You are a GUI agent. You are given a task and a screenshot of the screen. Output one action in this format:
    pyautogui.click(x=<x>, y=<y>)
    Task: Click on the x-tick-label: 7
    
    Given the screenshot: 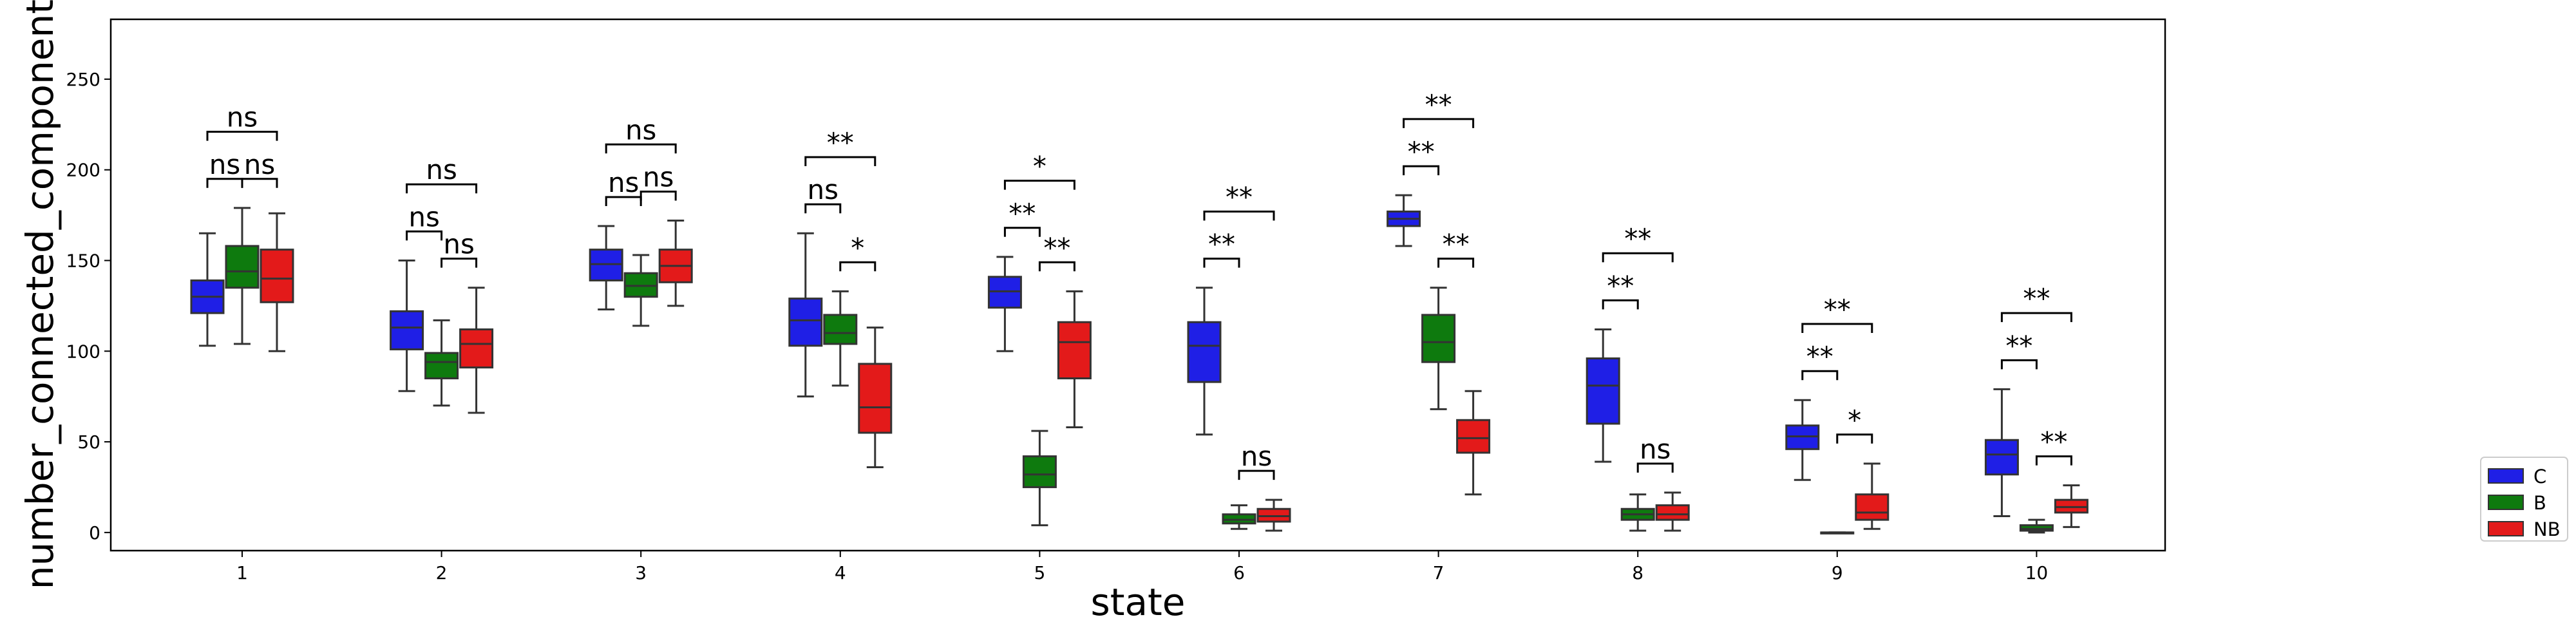 What is the action you would take?
    pyautogui.click(x=1438, y=572)
    